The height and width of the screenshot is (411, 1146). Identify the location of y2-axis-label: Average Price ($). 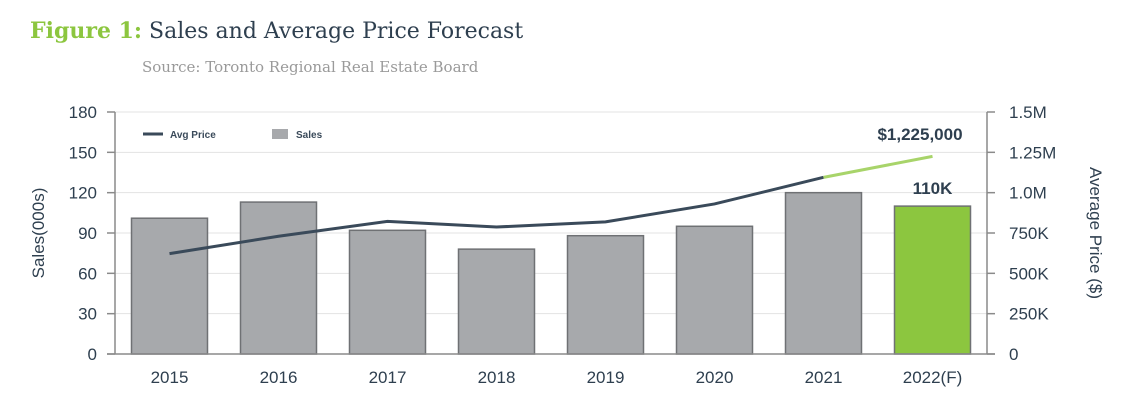
(1095, 233).